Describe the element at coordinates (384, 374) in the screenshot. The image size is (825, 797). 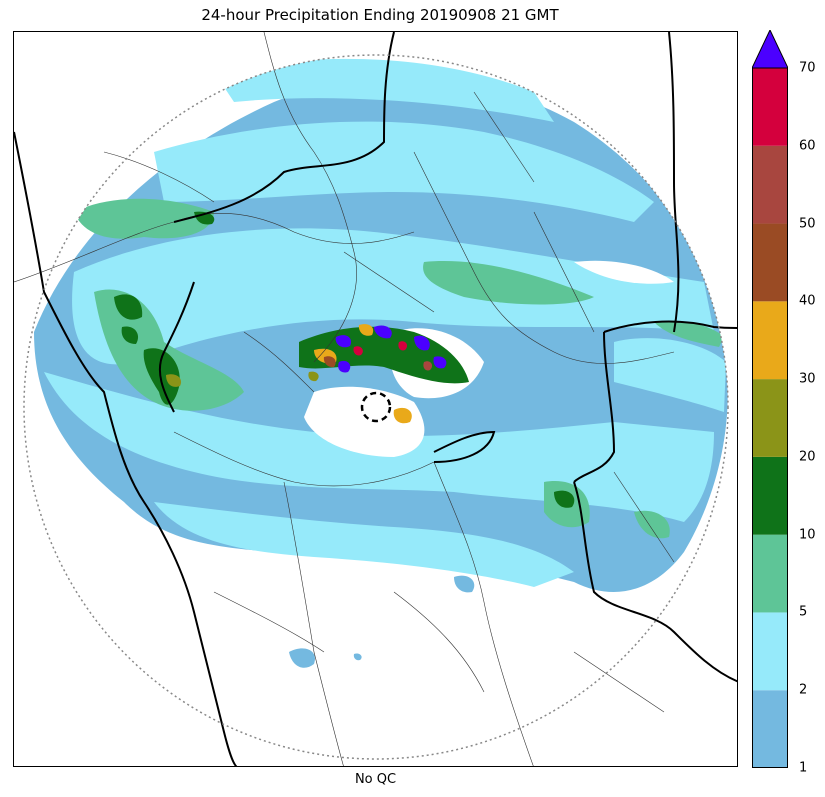
I see `convective-cells` at that location.